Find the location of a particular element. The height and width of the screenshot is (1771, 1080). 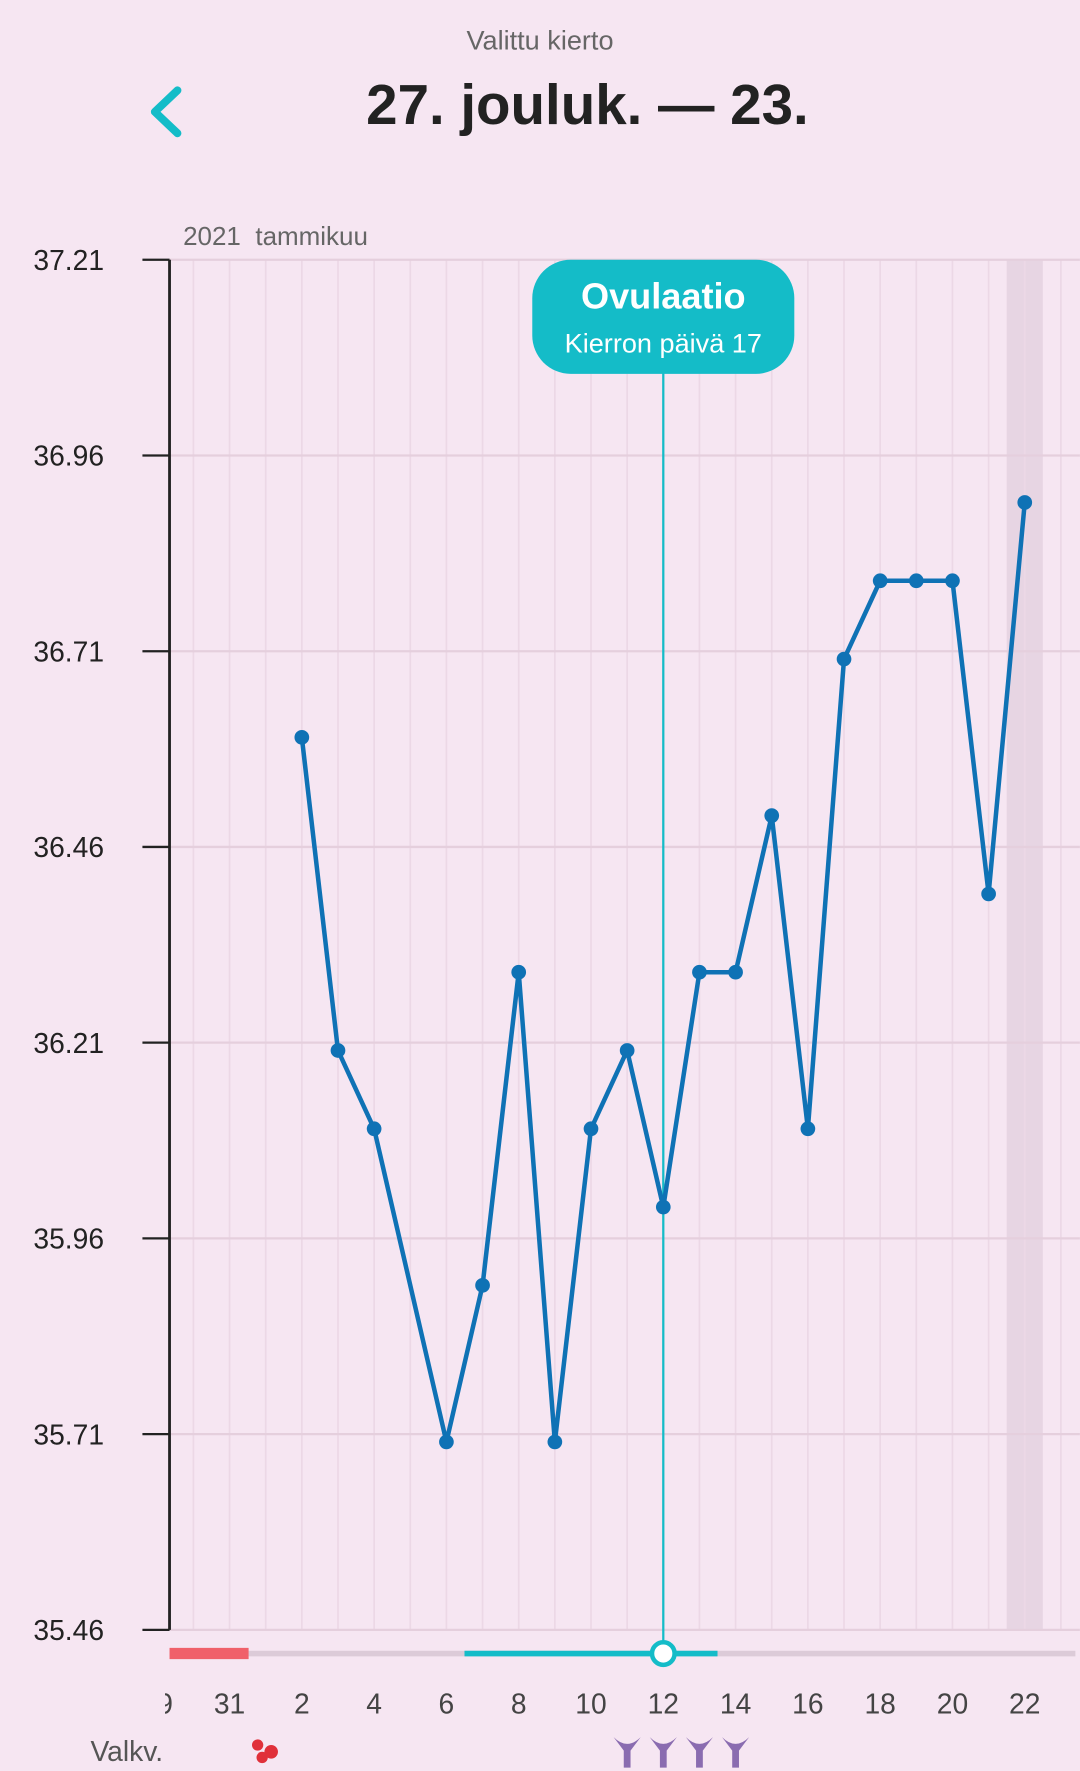

y-tick-label: 36.96 is located at coordinates (68, 456).